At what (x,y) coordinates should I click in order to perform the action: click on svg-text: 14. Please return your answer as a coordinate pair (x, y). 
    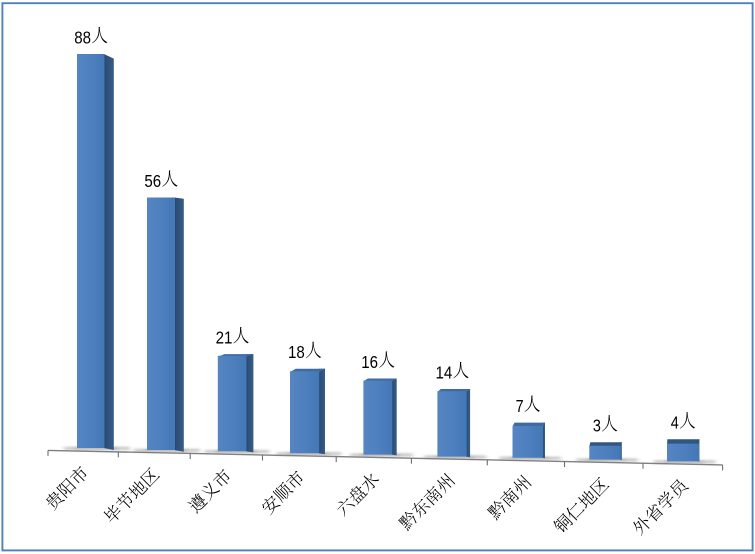
    Looking at the image, I should click on (444, 372).